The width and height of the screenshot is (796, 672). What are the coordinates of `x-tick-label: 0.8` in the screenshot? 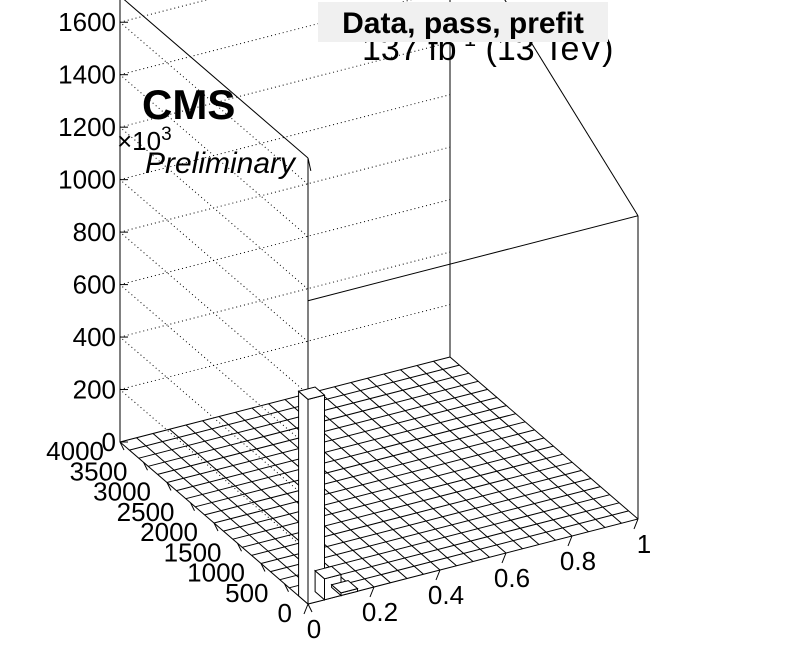 It's located at (578, 561).